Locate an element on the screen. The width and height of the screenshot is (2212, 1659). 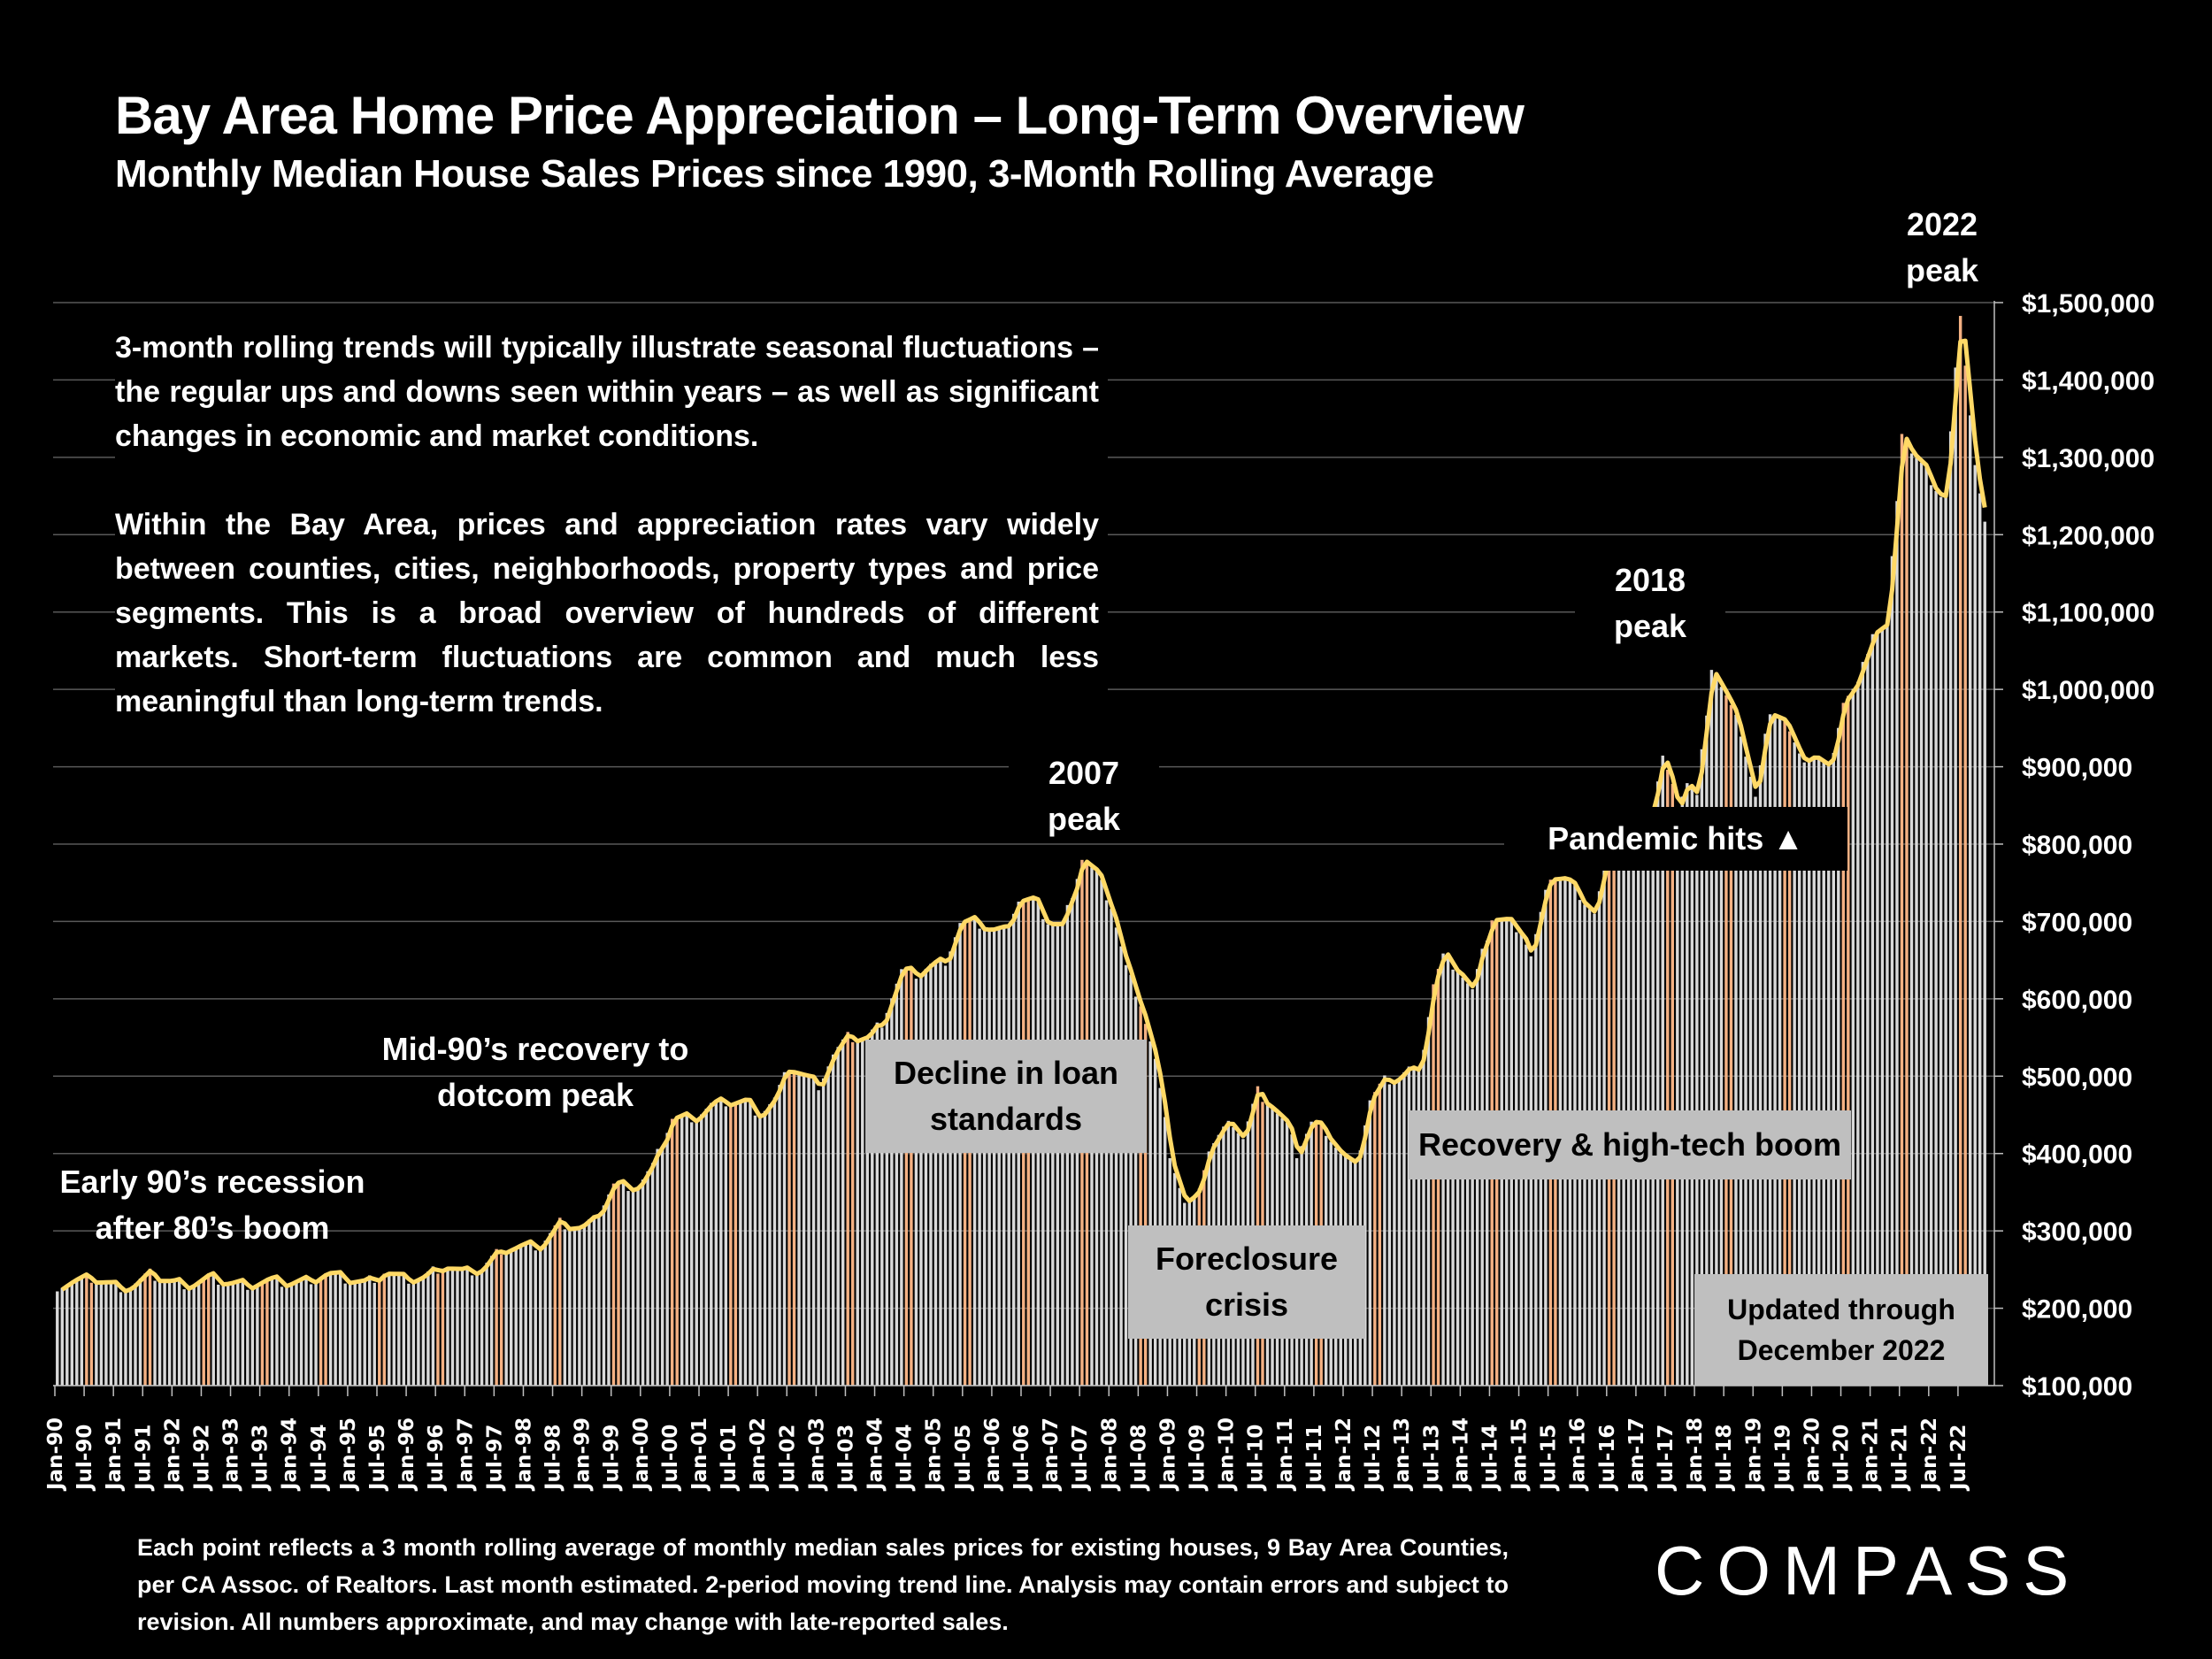
x-tick-label: Jan-99 is located at coordinates (584, 1455).